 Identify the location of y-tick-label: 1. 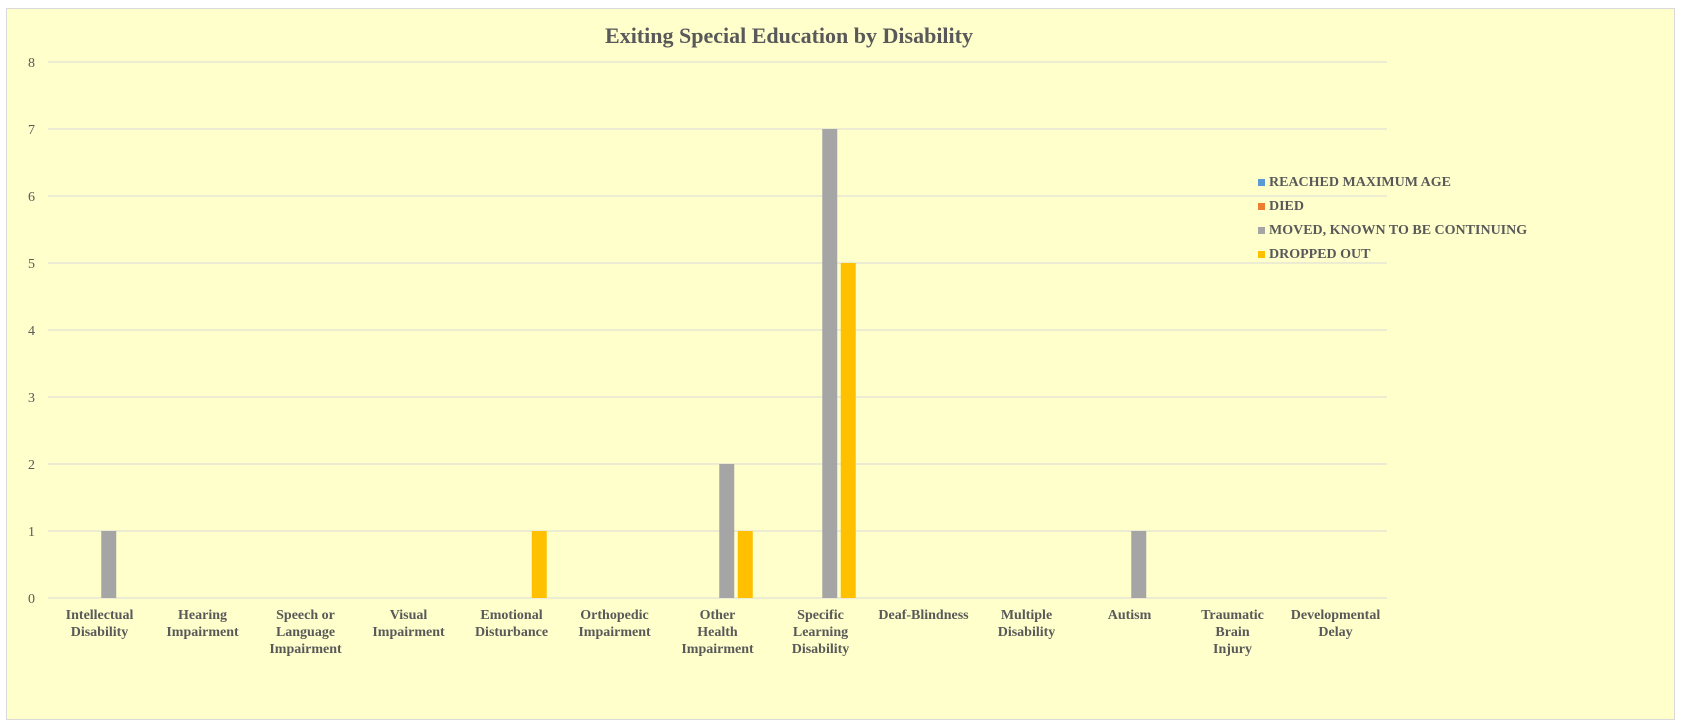
(31, 532).